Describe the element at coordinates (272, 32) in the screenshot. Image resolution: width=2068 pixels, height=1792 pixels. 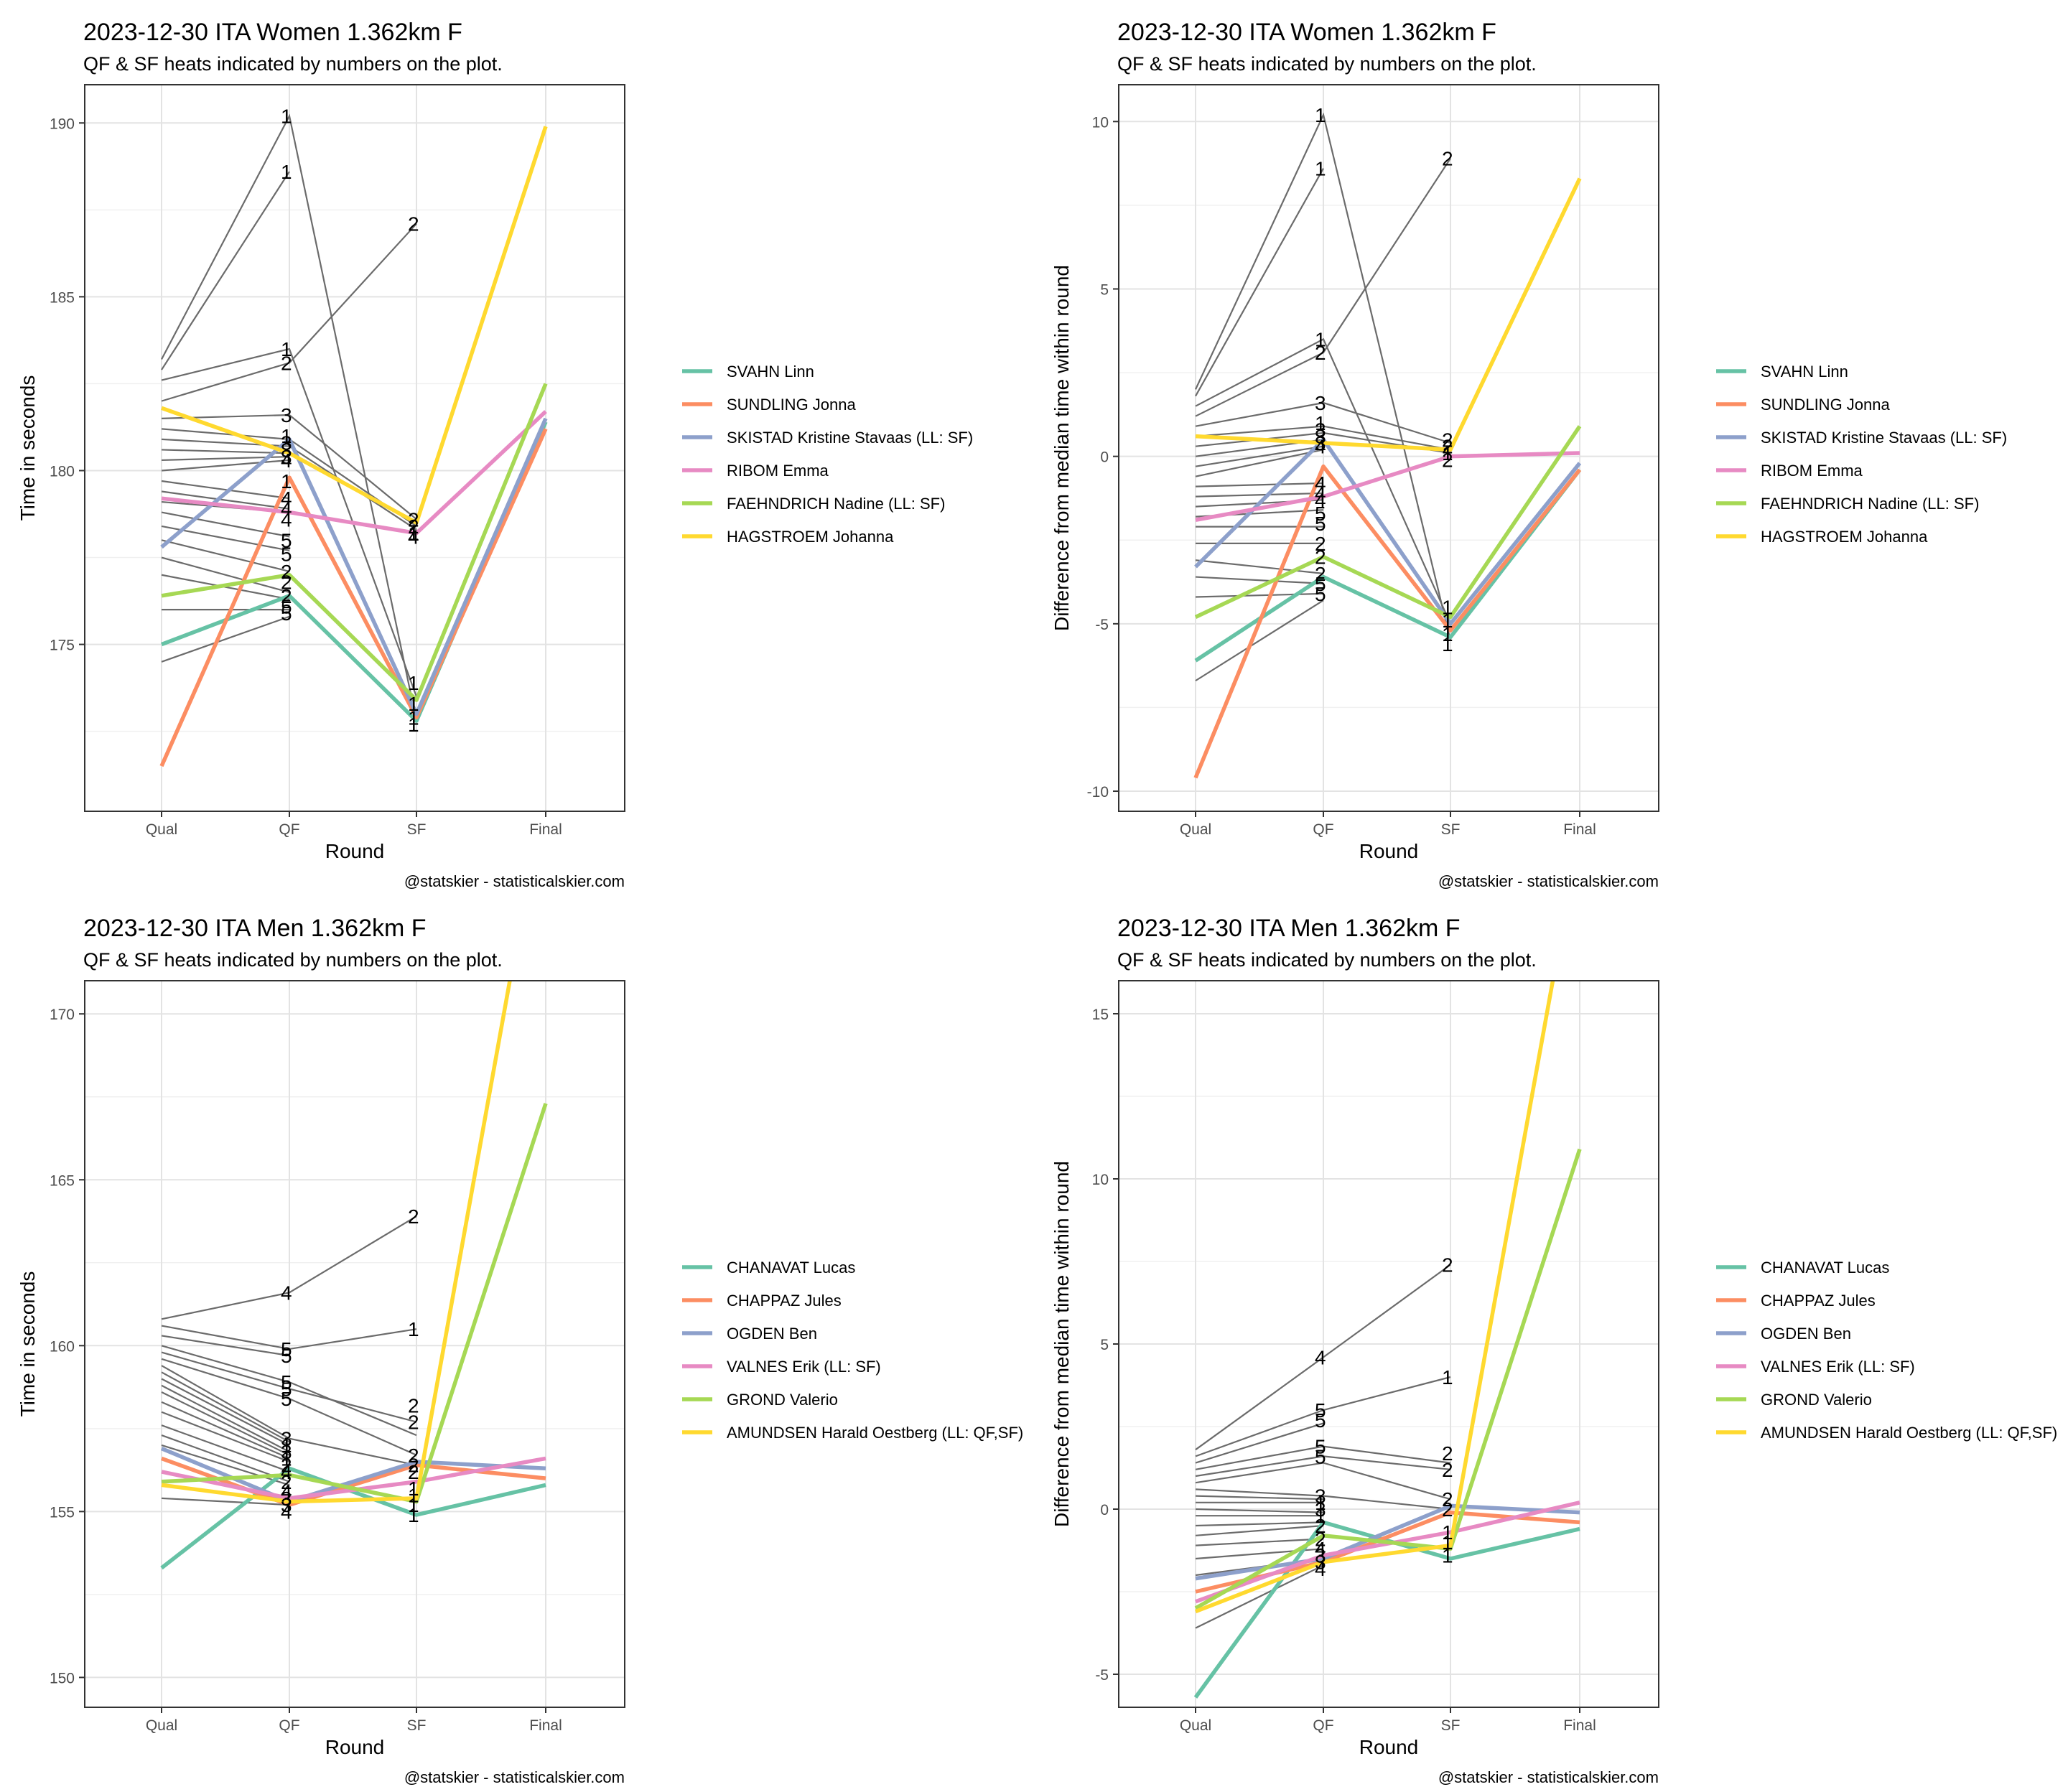
I see `chart-title: 2023-12-30 ITA Women 1.362km F` at that location.